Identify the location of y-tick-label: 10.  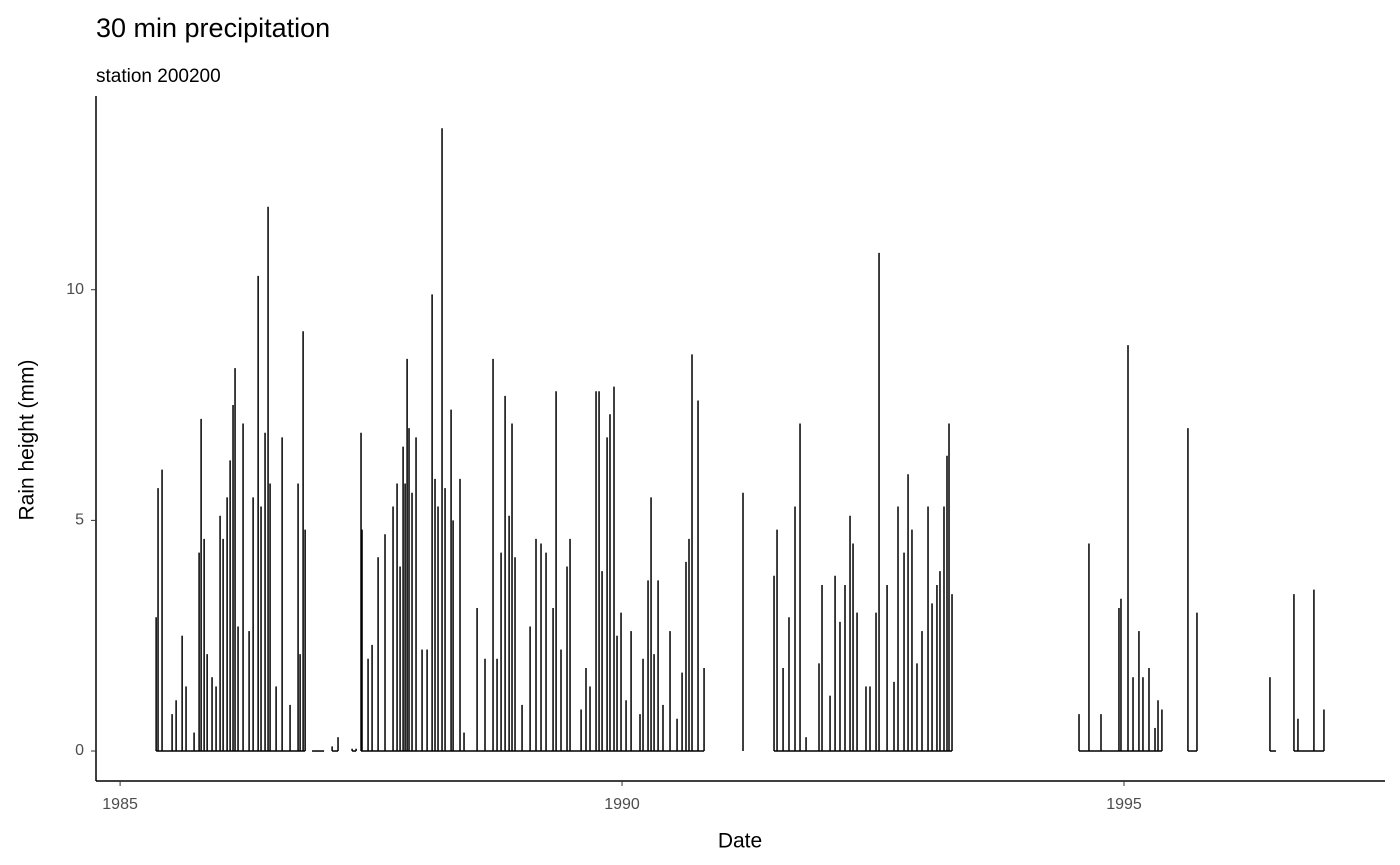
(75, 289).